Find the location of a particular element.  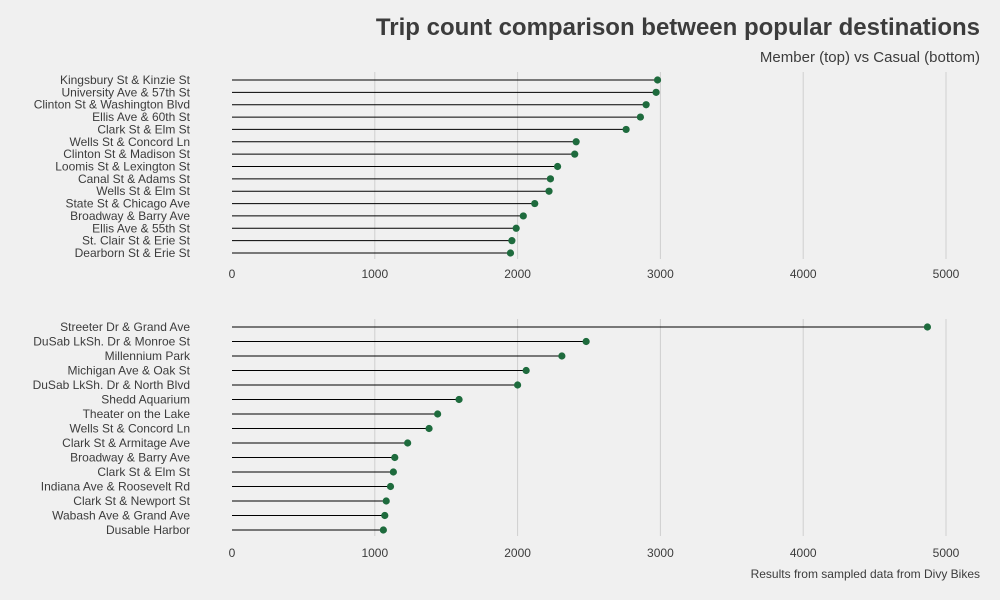

category-label: Streeter Dr & Grand Ave is located at coordinates (125, 327).